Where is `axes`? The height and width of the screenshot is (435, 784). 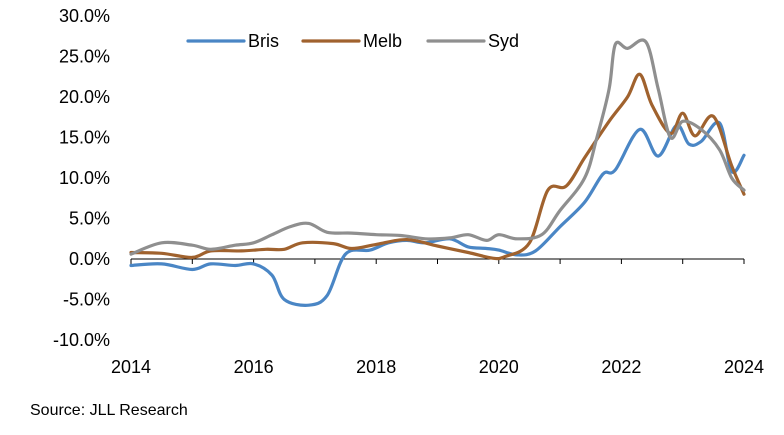
axes is located at coordinates (437, 261).